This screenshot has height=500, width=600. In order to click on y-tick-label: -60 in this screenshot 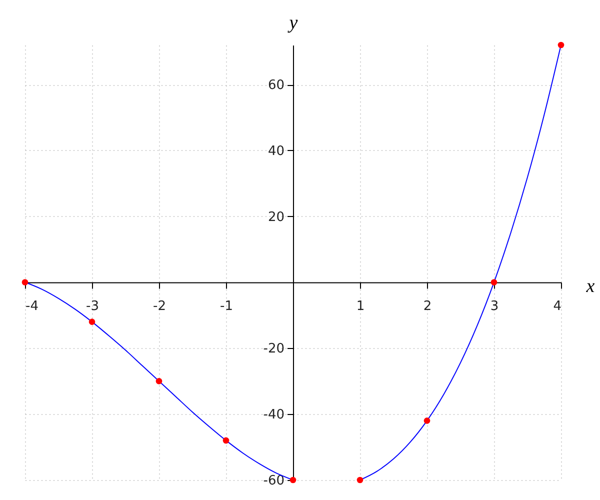, I will do `click(273, 481)`.